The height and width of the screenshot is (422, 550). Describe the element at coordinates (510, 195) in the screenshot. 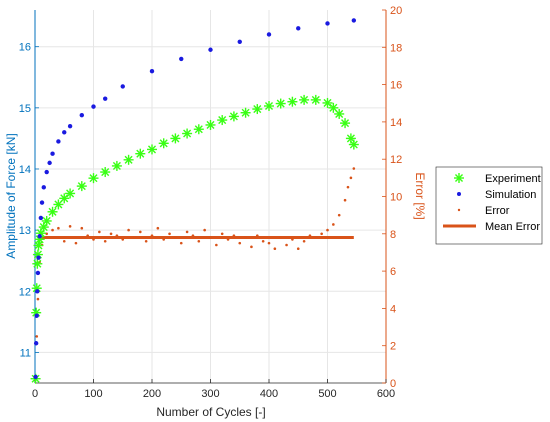

I see `legend-label-simulation: Simulation` at that location.